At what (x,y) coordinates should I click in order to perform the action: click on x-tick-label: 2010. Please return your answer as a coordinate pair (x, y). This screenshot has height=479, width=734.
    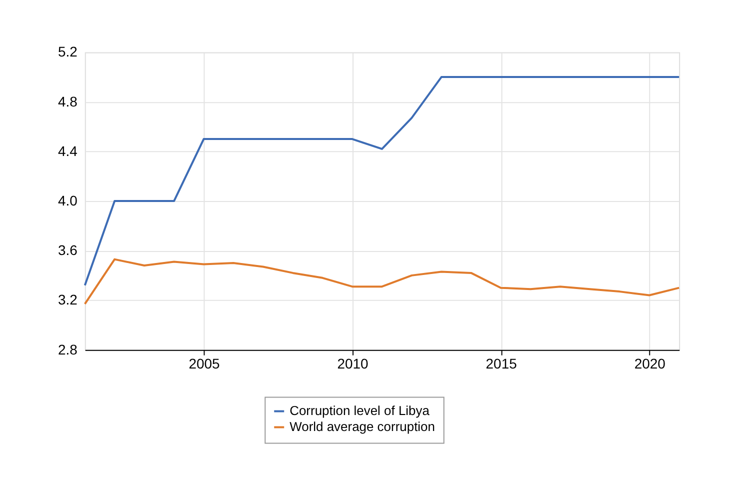
    Looking at the image, I should click on (353, 363).